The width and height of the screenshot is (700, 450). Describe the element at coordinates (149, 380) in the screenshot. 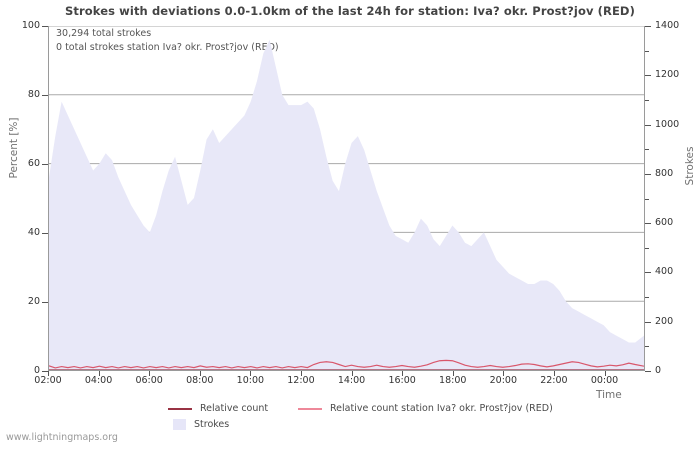

I see `x-tick-label: 06:00` at that location.